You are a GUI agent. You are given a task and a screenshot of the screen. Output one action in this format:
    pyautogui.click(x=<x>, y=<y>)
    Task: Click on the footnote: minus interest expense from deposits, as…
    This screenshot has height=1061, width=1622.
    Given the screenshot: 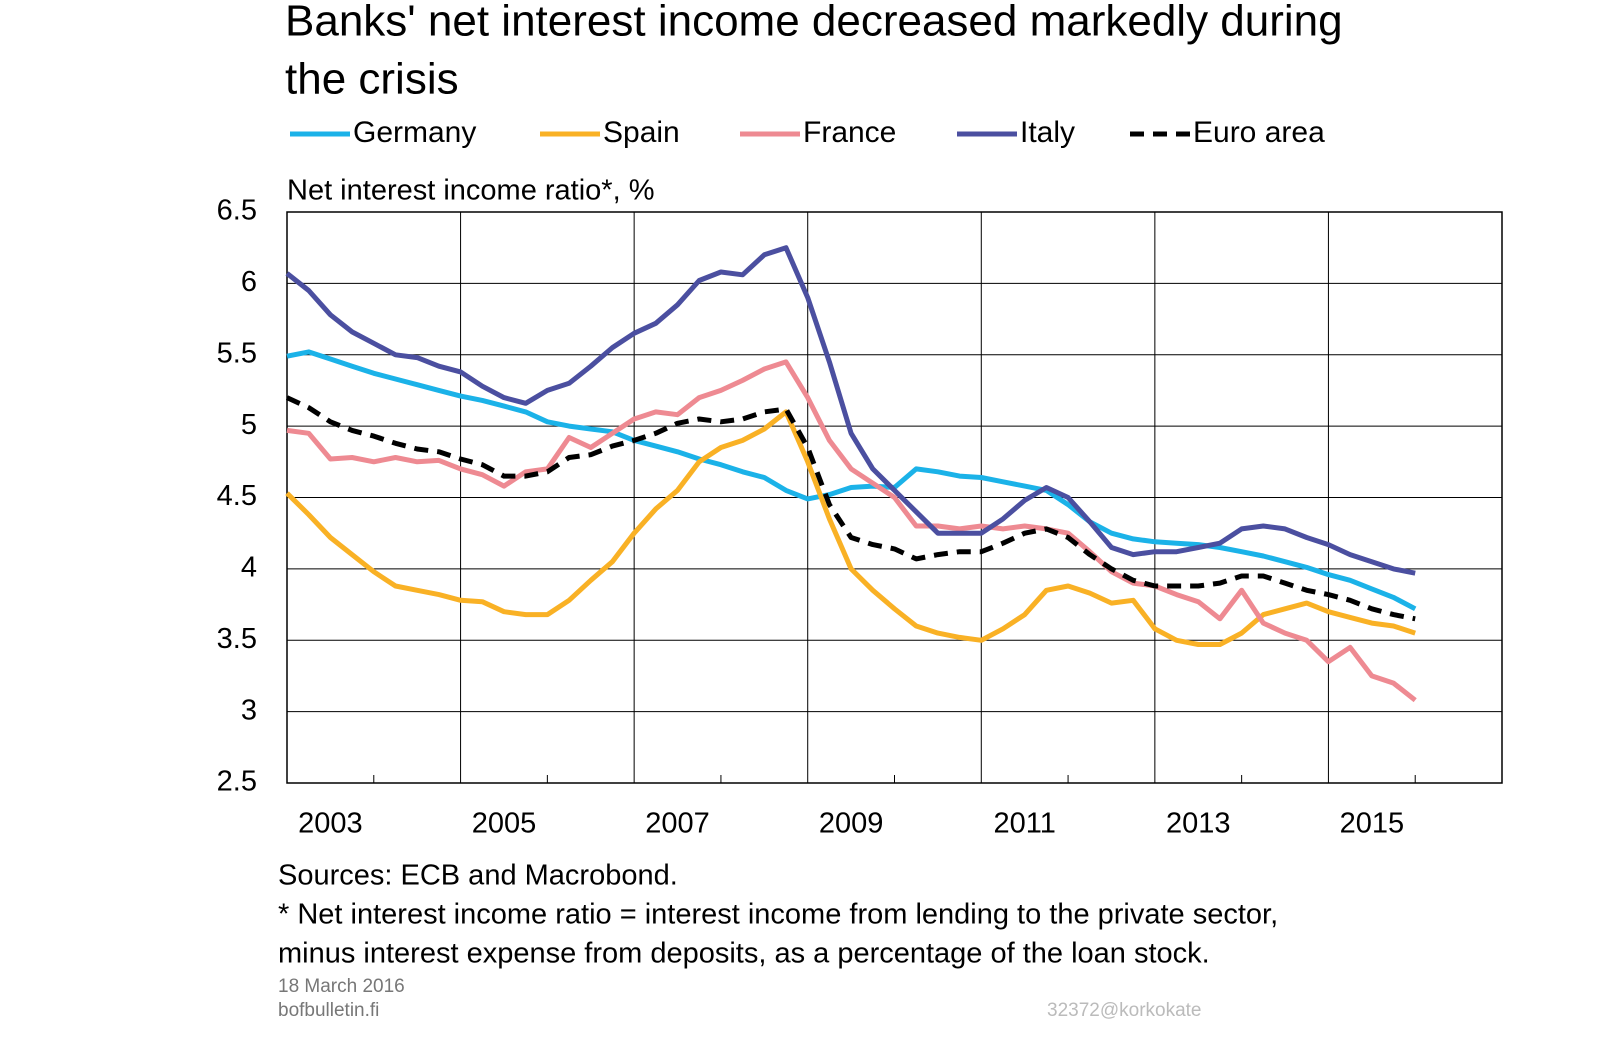 What is the action you would take?
    pyautogui.click(x=744, y=954)
    